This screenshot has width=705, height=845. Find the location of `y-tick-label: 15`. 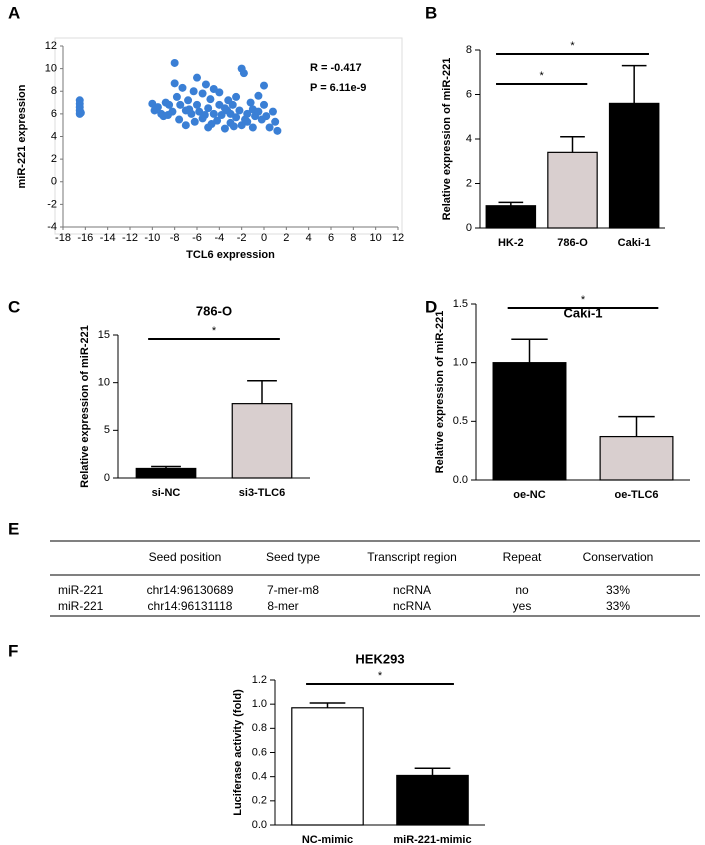

y-tick-label: 15 is located at coordinates (104, 335).